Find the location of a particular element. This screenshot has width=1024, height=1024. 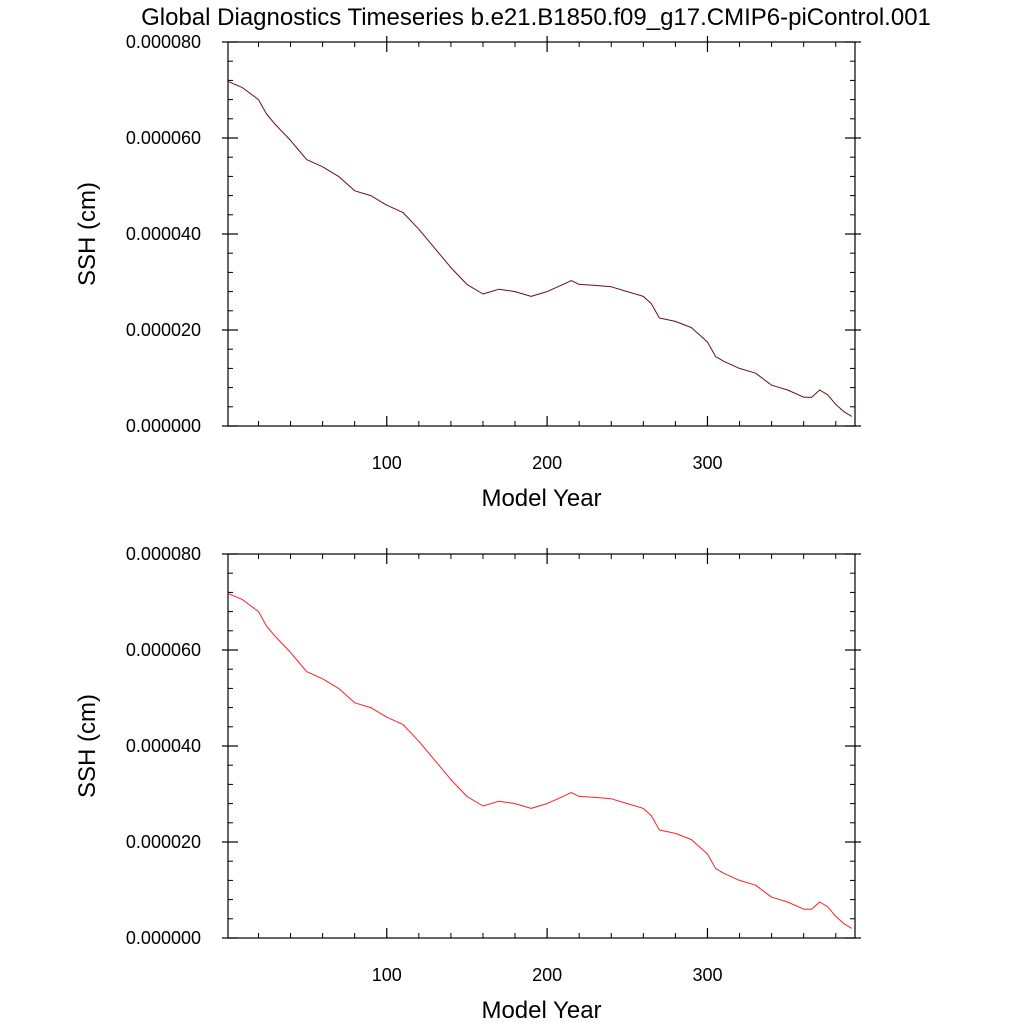

bottom-x-tick-label: 200 is located at coordinates (547, 975).